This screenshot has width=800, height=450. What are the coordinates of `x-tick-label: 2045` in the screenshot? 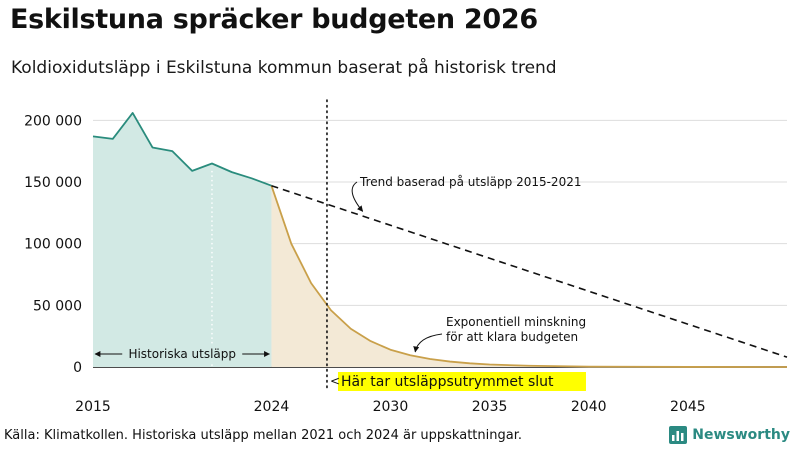 It's located at (688, 407).